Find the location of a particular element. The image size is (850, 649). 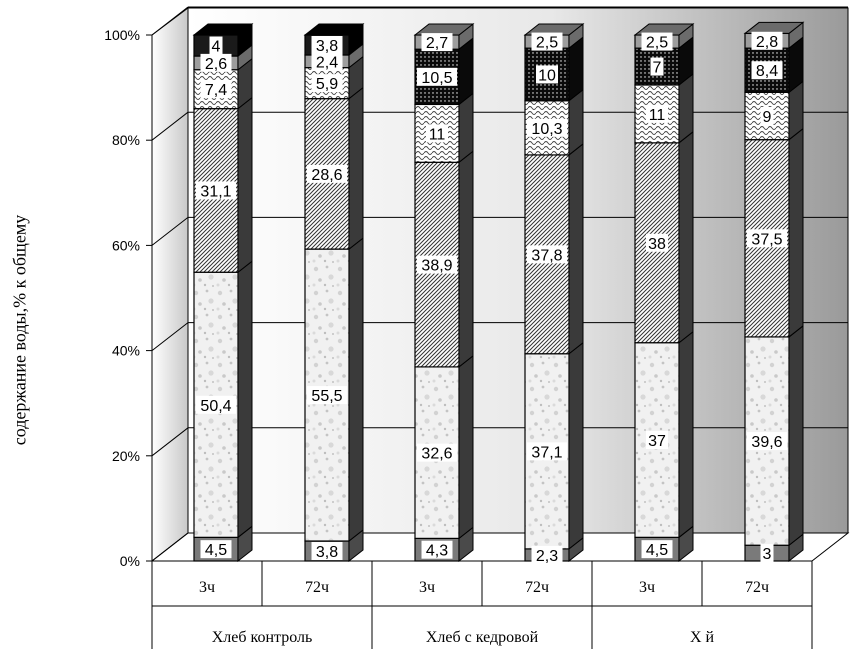

data-label: 38,9 is located at coordinates (436, 266).